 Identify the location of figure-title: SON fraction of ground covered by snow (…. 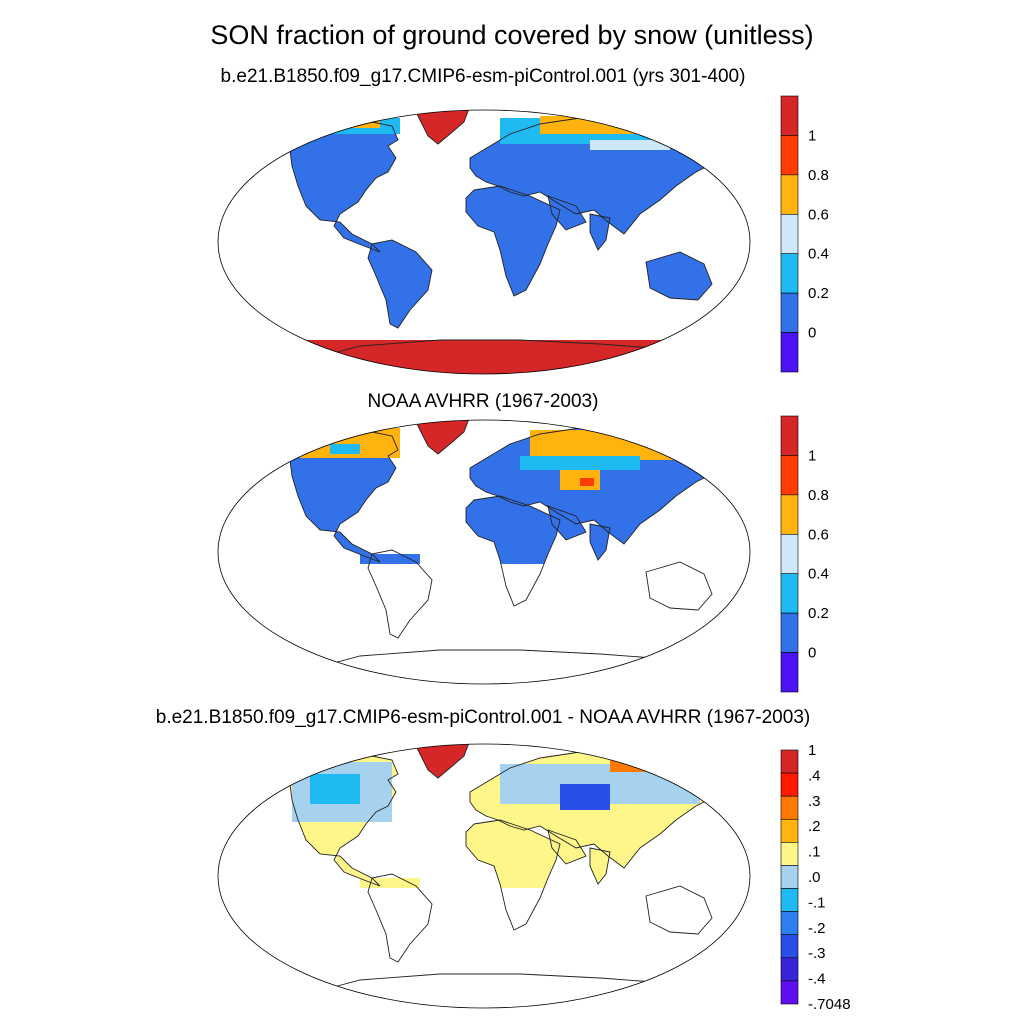
(512, 35).